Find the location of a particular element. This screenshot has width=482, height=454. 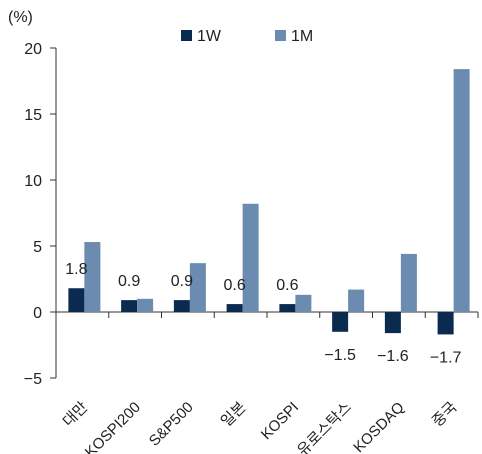

x-category-label: KOSDAQ is located at coordinates (378, 426).